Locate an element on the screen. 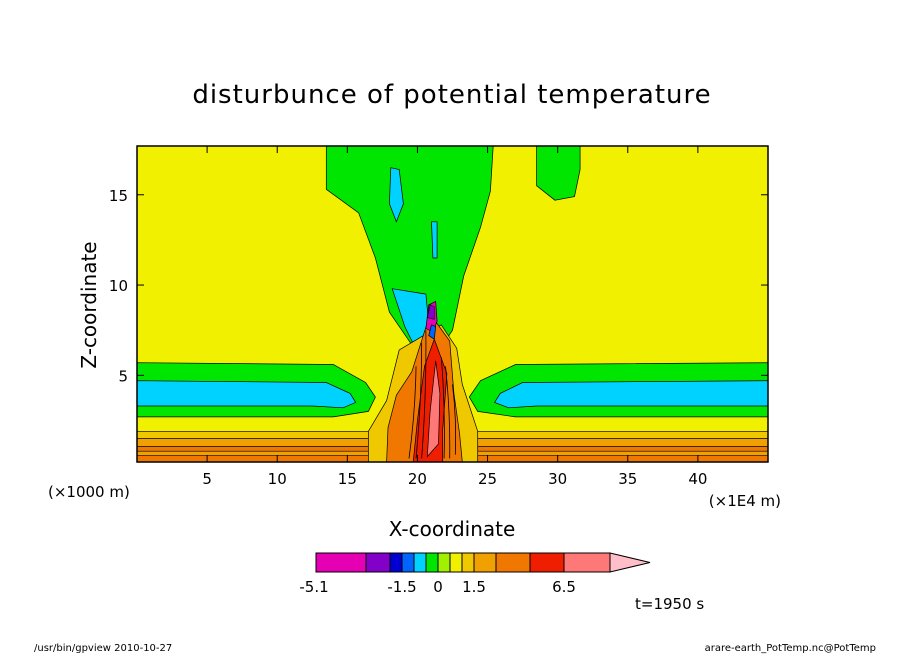  chart-title: disturbunce of potential temperature is located at coordinates (451, 95).